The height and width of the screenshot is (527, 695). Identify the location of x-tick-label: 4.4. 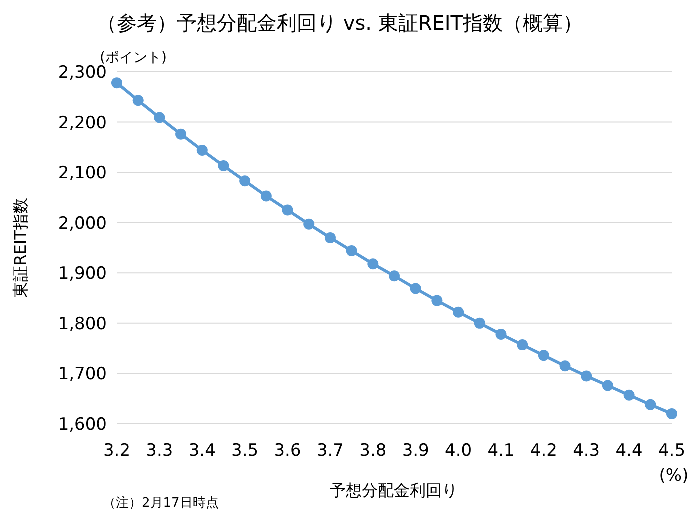
(629, 451).